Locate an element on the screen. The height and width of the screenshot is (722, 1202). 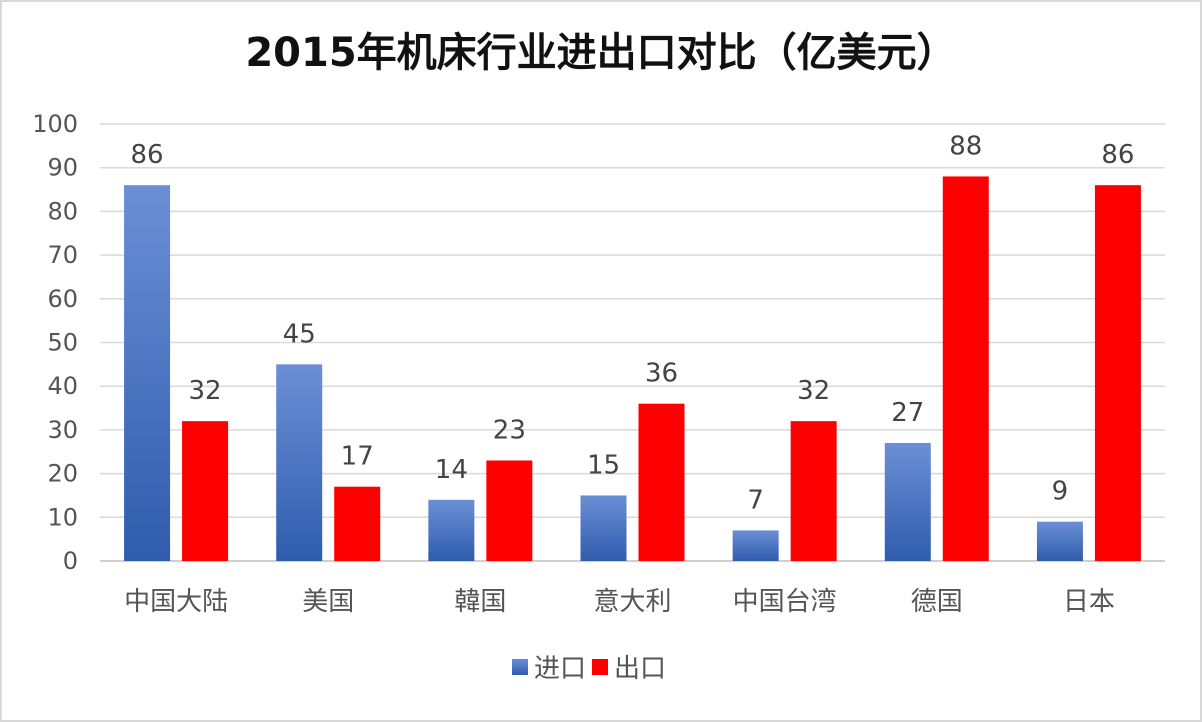
x-tick-label: 美国 is located at coordinates (328, 602).